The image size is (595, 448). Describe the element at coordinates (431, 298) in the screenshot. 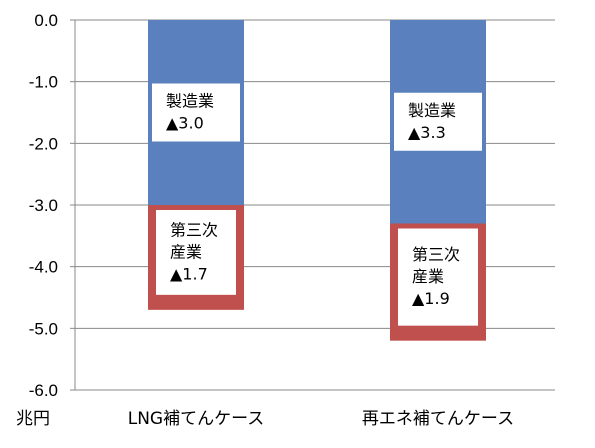

I see `segment-data-label: ▲1.9` at that location.